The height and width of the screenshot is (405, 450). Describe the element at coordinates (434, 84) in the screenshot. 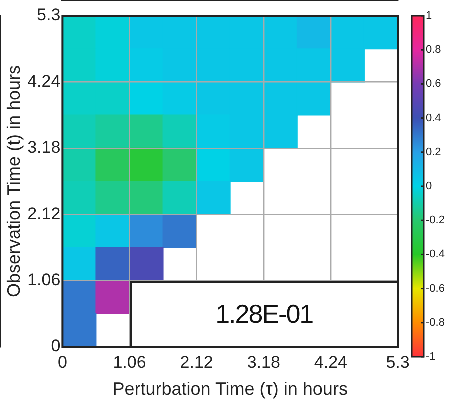

I see `color-bar-label: 0.6` at that location.